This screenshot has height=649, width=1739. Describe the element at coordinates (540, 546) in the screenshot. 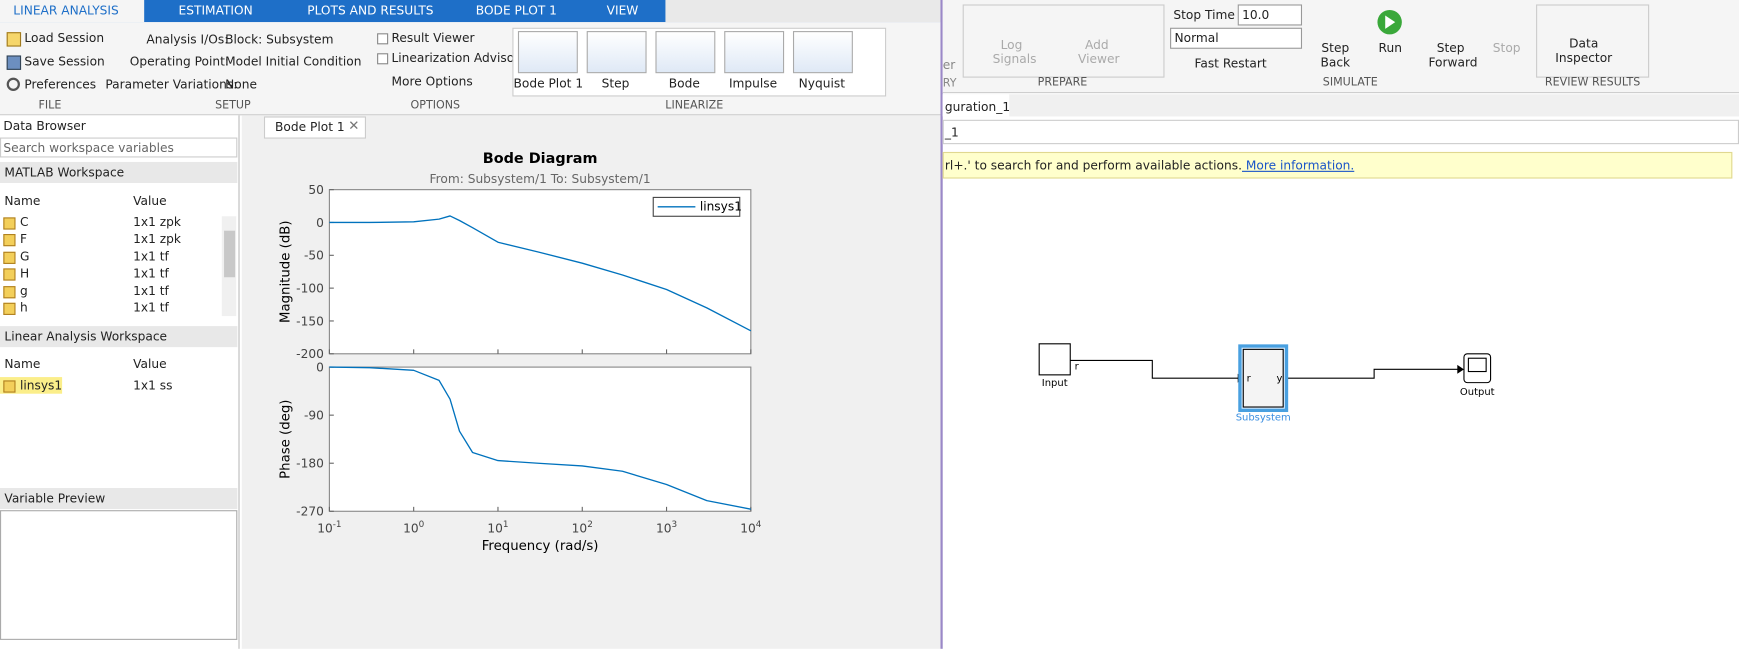

I see `x-axis-title: Frequency (rad/s)` at that location.